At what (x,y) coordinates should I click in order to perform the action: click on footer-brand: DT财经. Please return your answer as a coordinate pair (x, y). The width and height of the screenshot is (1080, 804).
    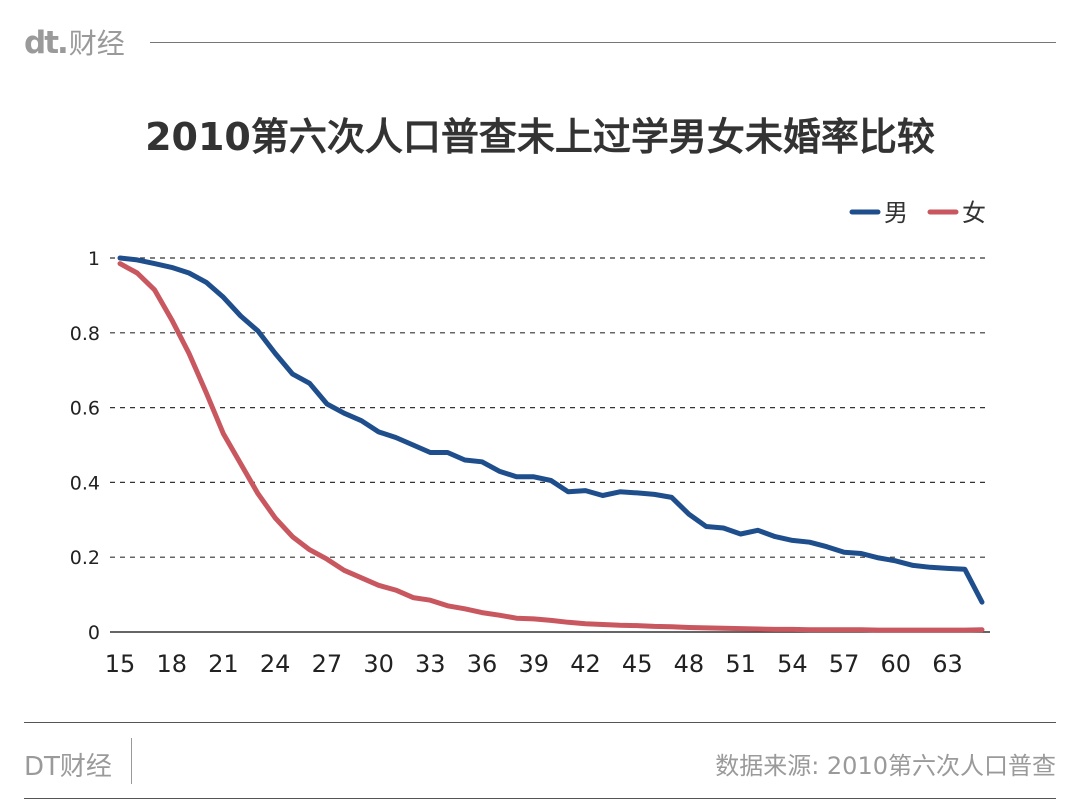
    Looking at the image, I should click on (68, 767).